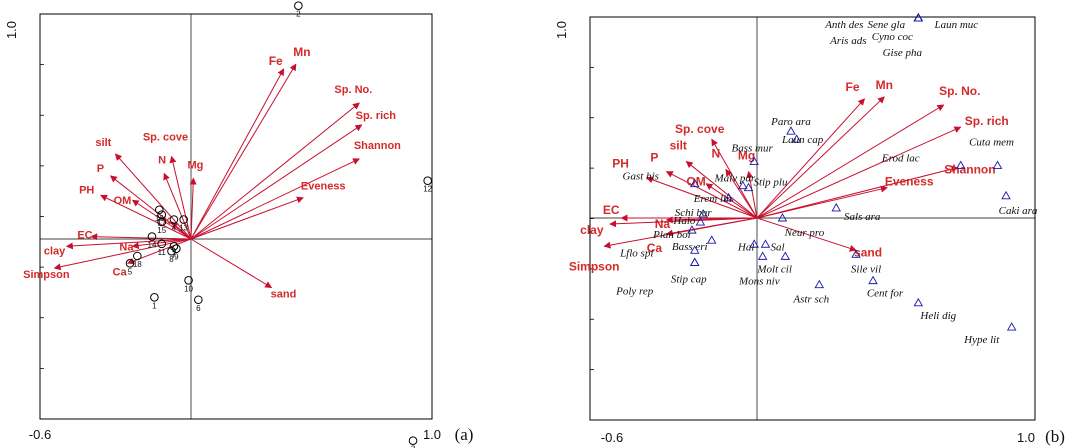  I want to click on vector-label-ph: PH, so click(620, 164).